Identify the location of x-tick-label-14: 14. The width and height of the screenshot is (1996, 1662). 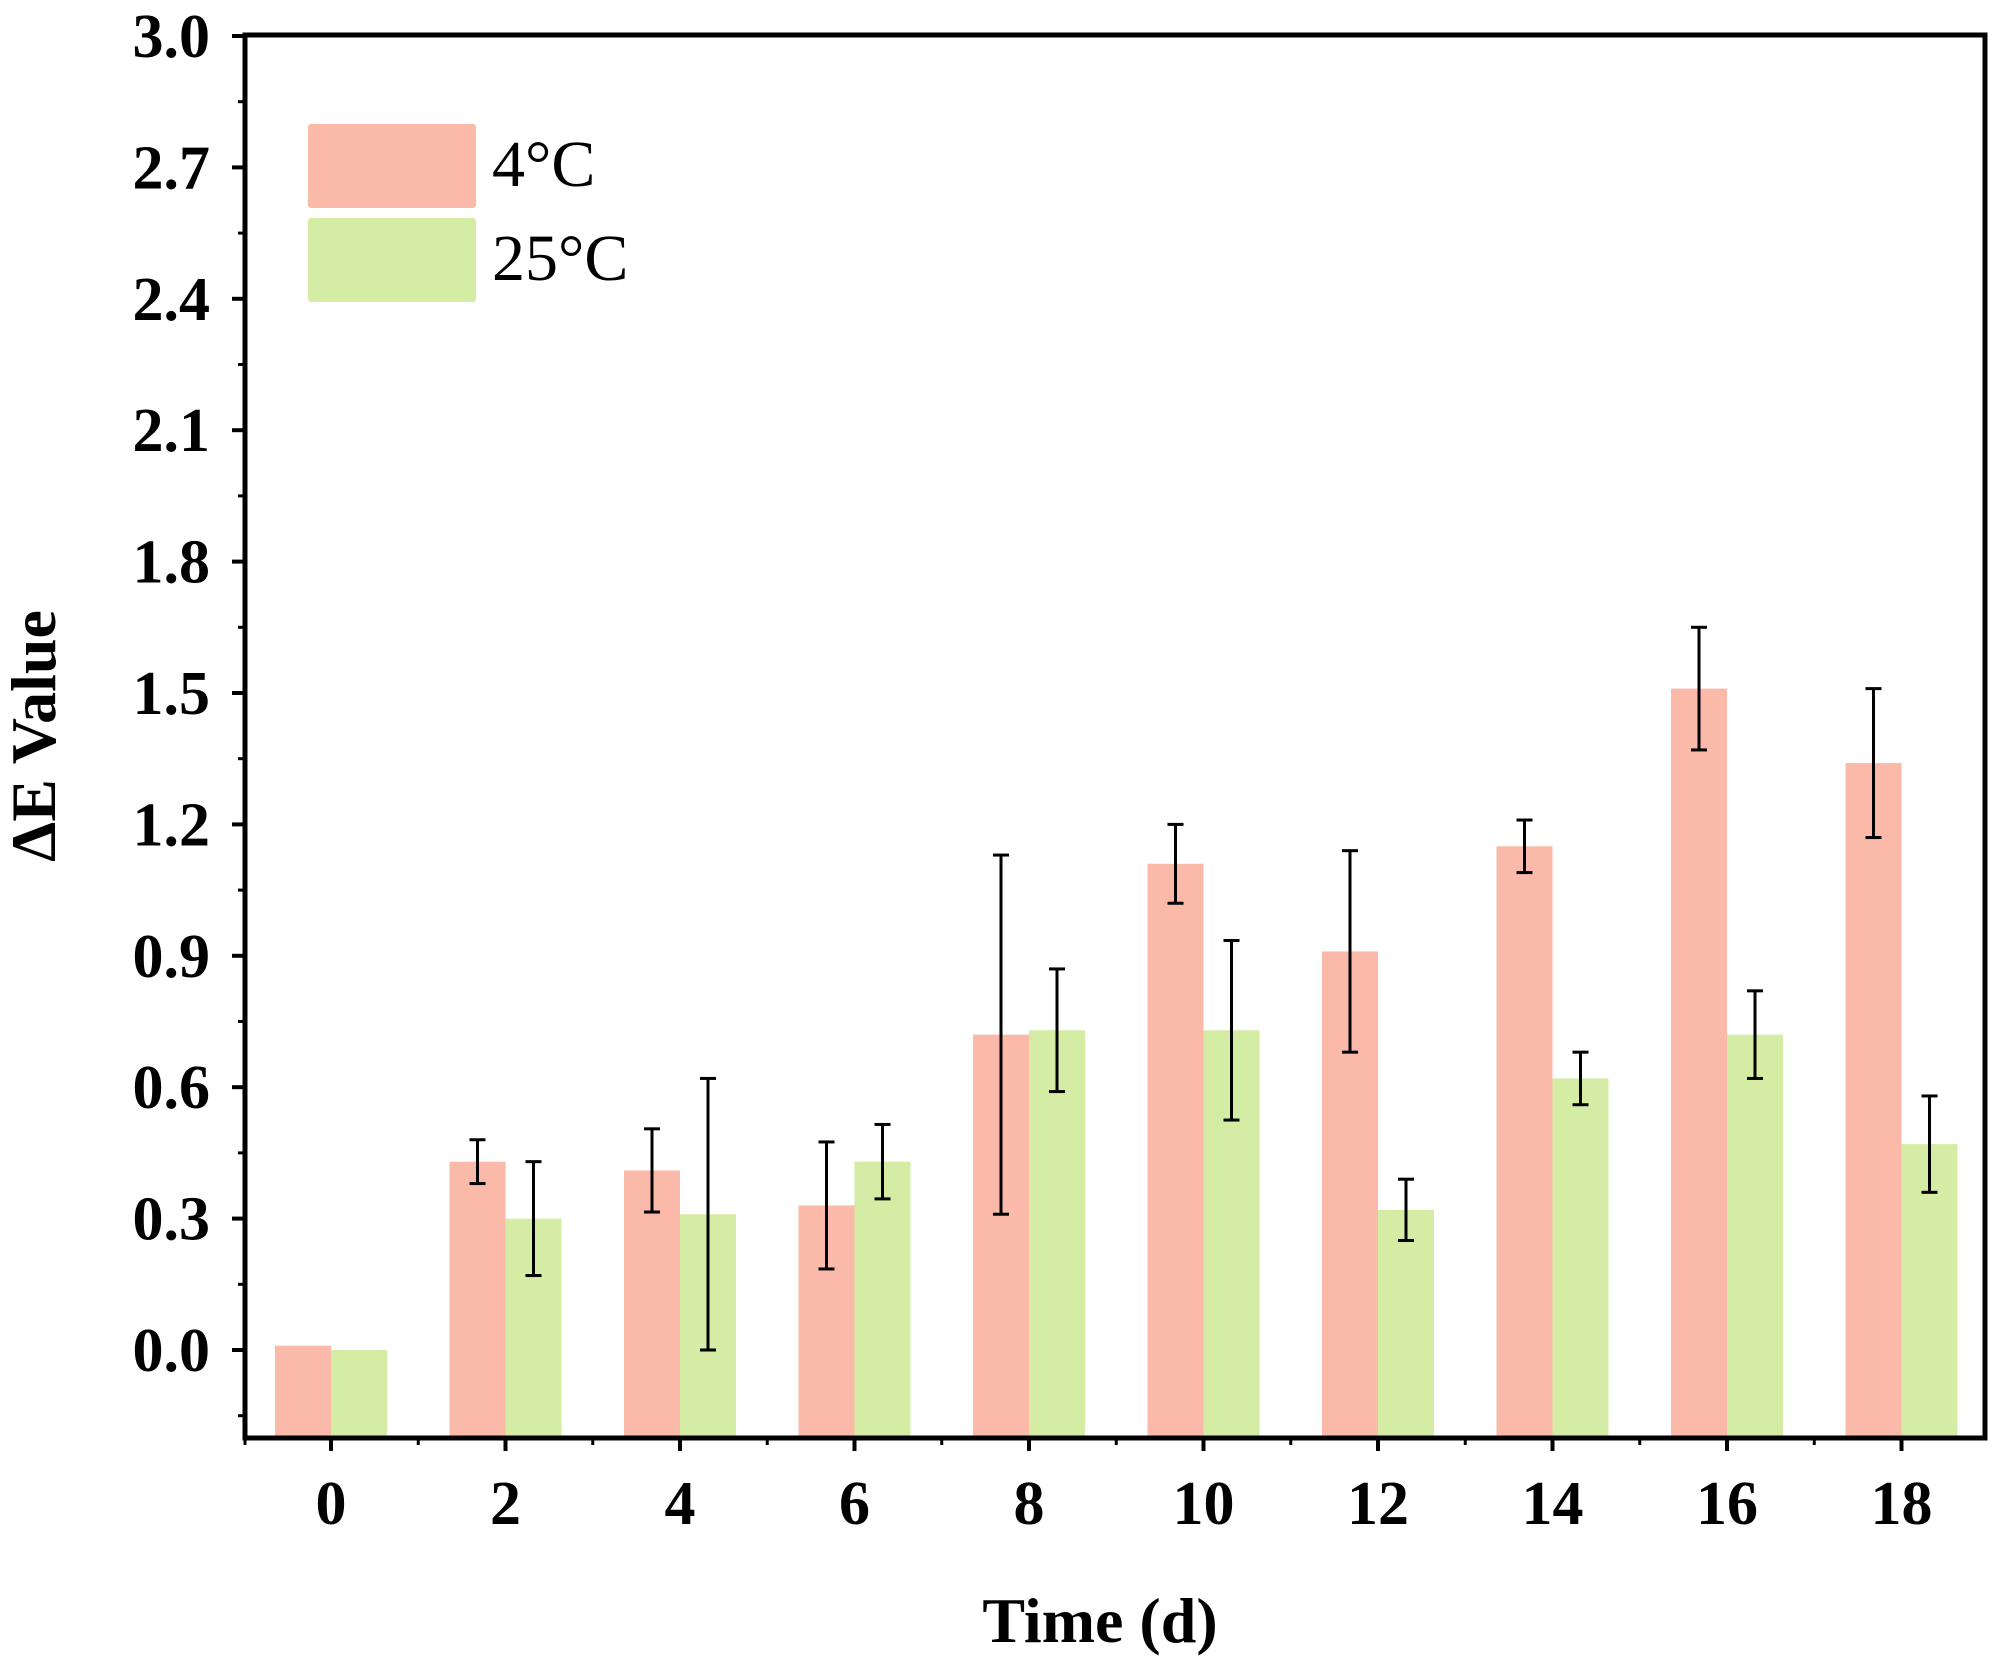
(1553, 1504).